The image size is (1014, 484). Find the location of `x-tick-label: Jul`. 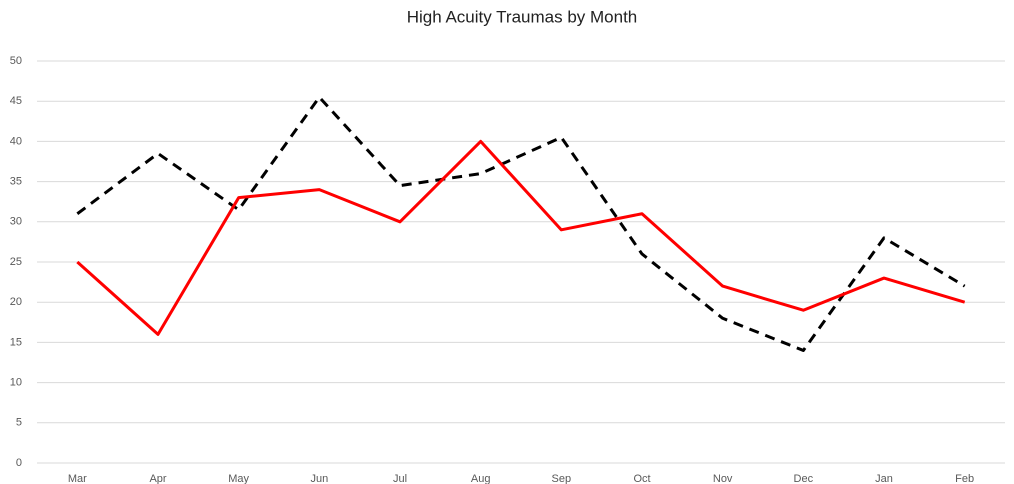

x-tick-label: Jul is located at coordinates (400, 478).